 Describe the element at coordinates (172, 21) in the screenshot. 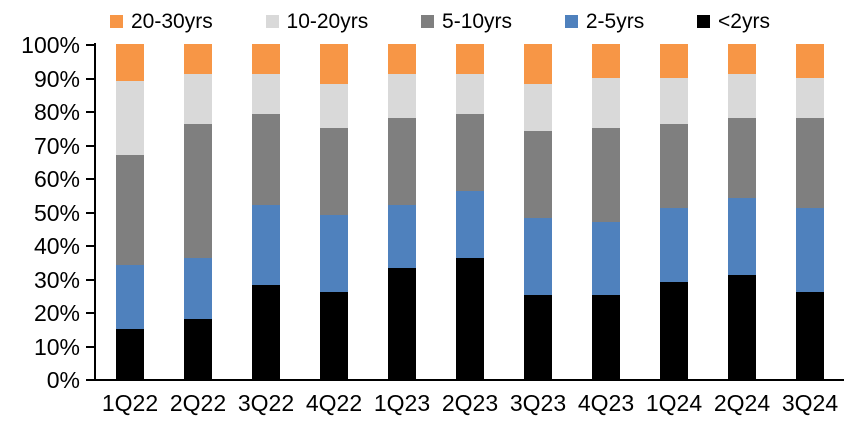

I see `legend-label: 20-30yrs` at that location.